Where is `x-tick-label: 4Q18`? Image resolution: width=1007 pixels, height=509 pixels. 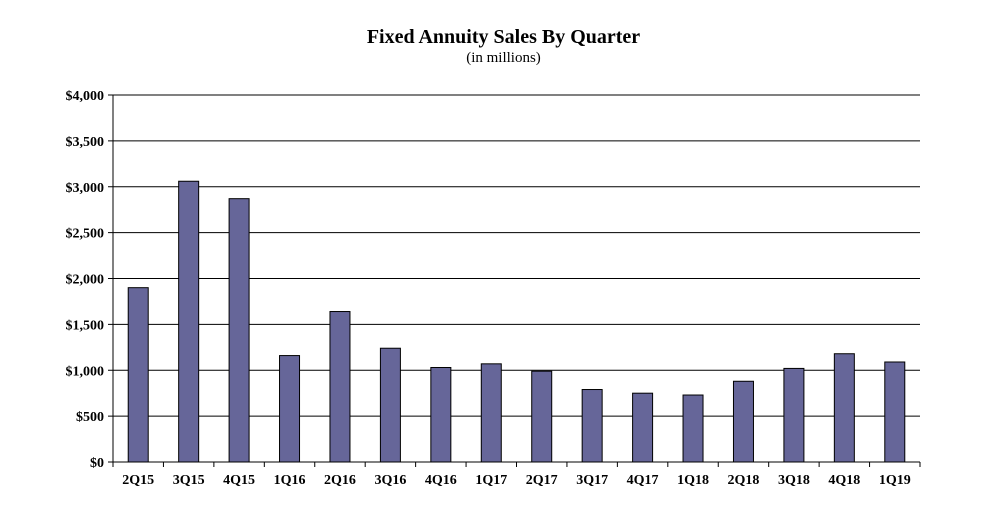 x-tick-label: 4Q18 is located at coordinates (844, 480).